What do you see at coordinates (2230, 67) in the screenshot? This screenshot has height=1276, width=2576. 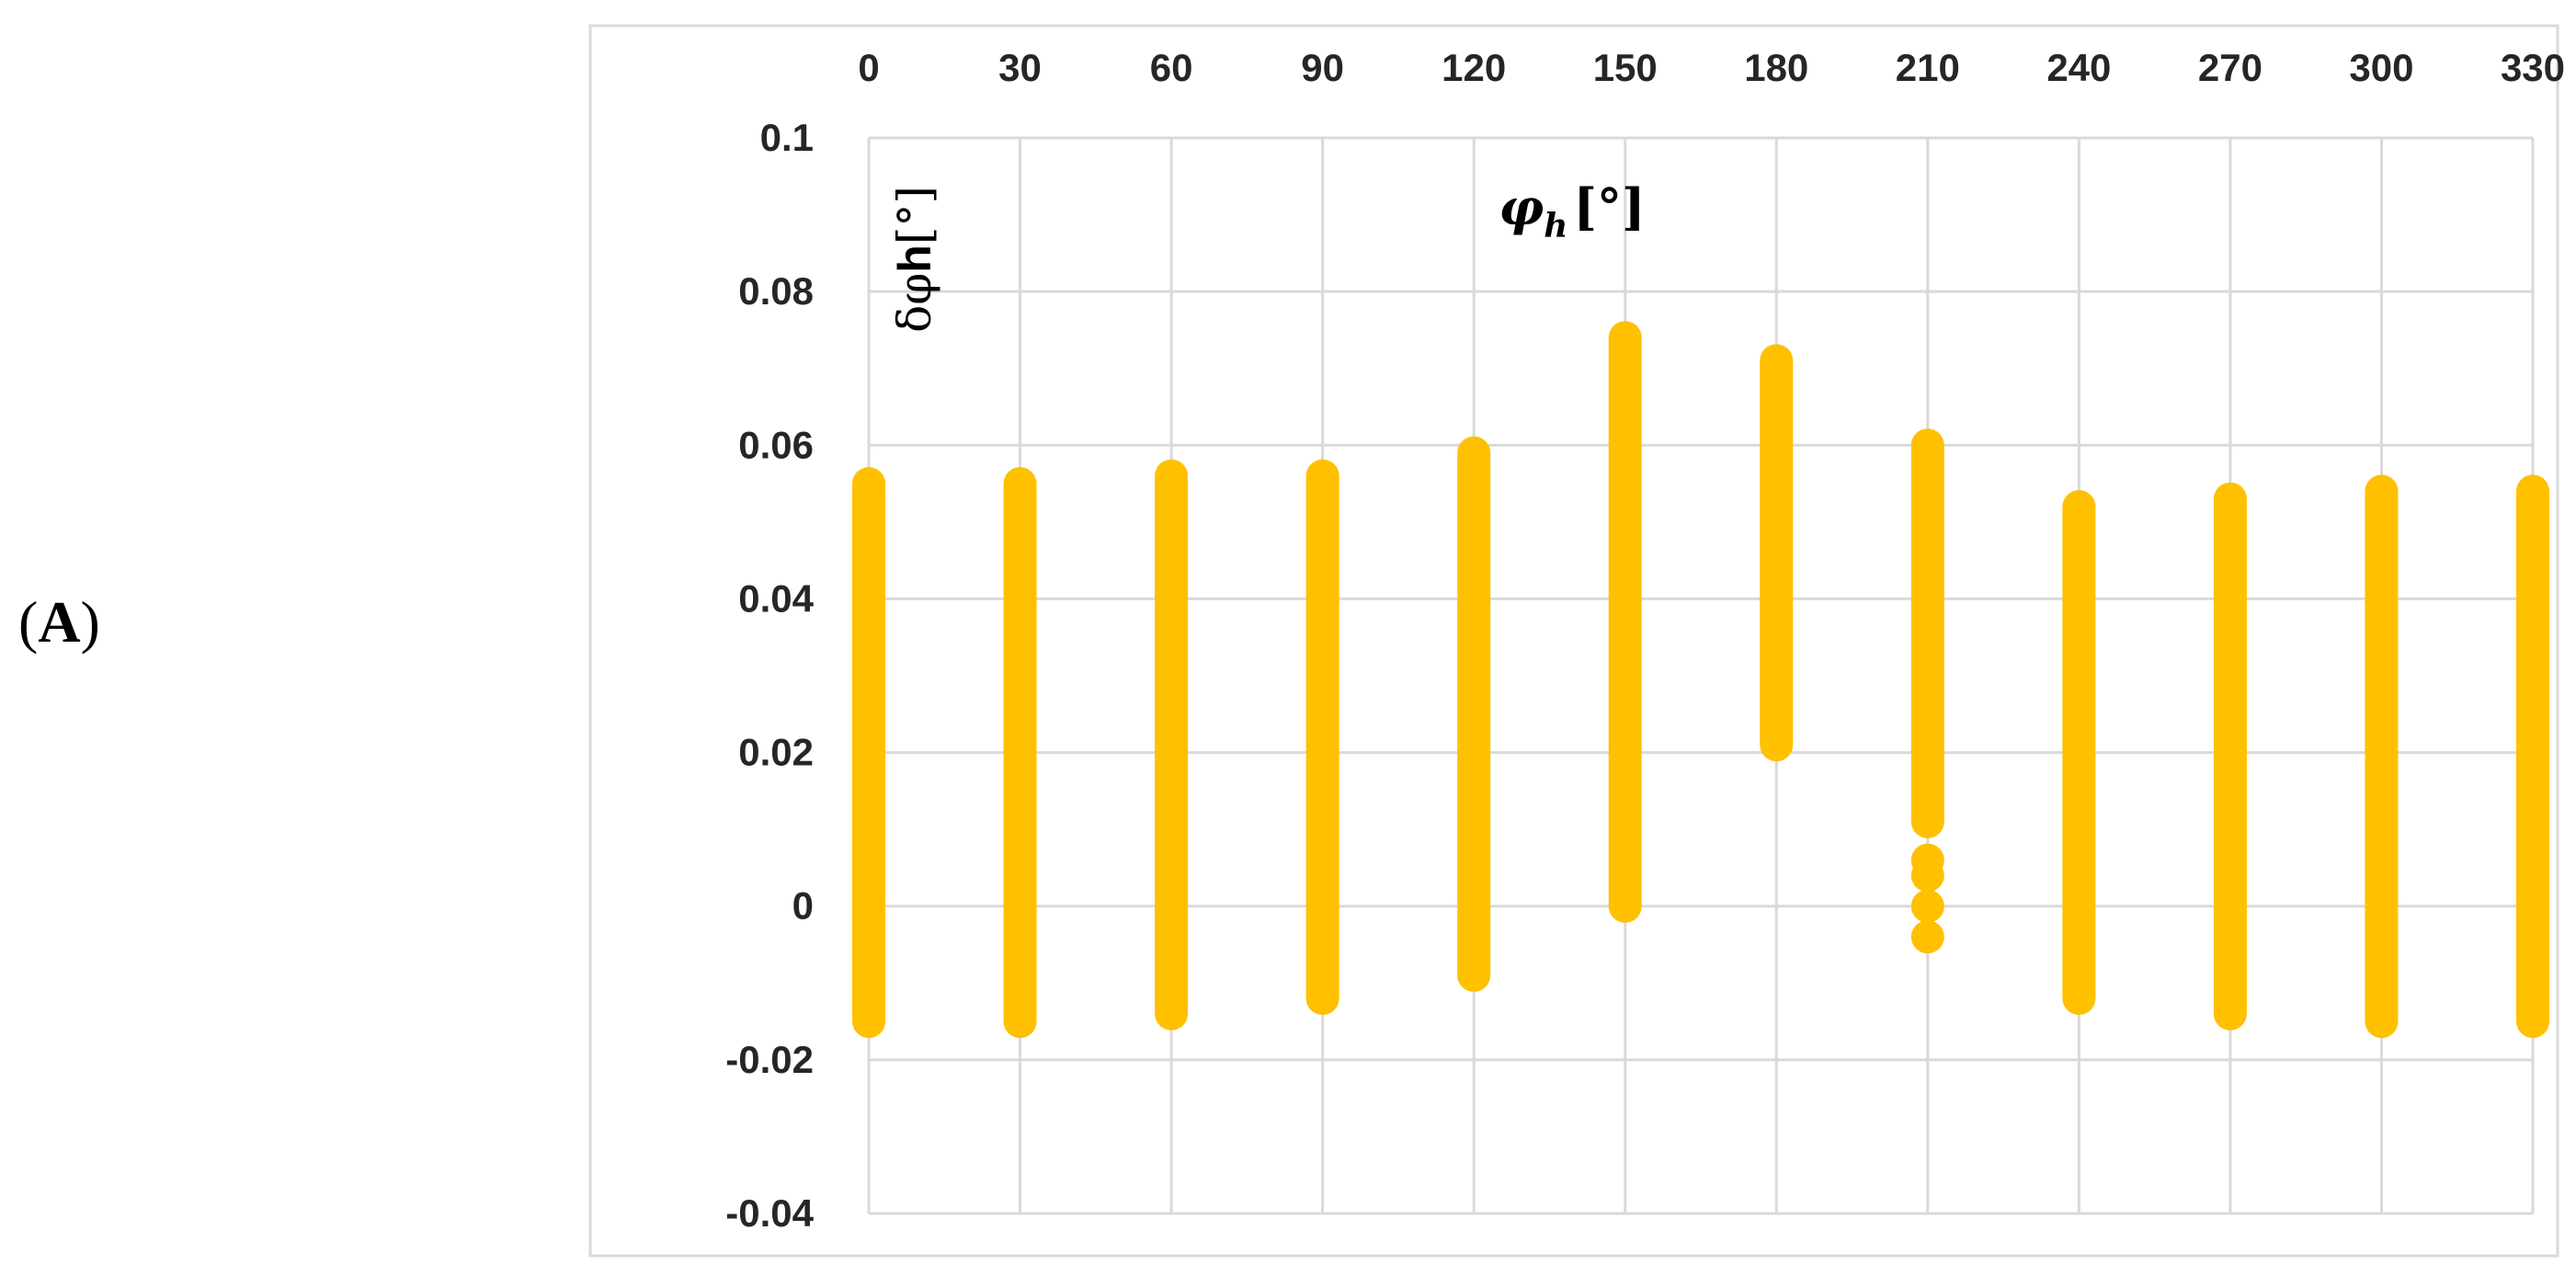 I see `x-tick-label: 270` at bounding box center [2230, 67].